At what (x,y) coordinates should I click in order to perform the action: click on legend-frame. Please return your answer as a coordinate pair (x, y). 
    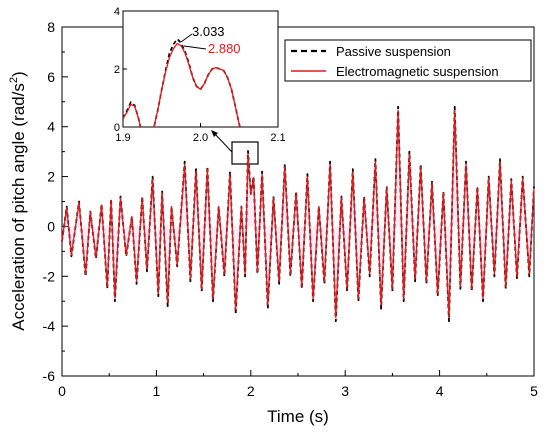
    Looking at the image, I should click on (408, 60).